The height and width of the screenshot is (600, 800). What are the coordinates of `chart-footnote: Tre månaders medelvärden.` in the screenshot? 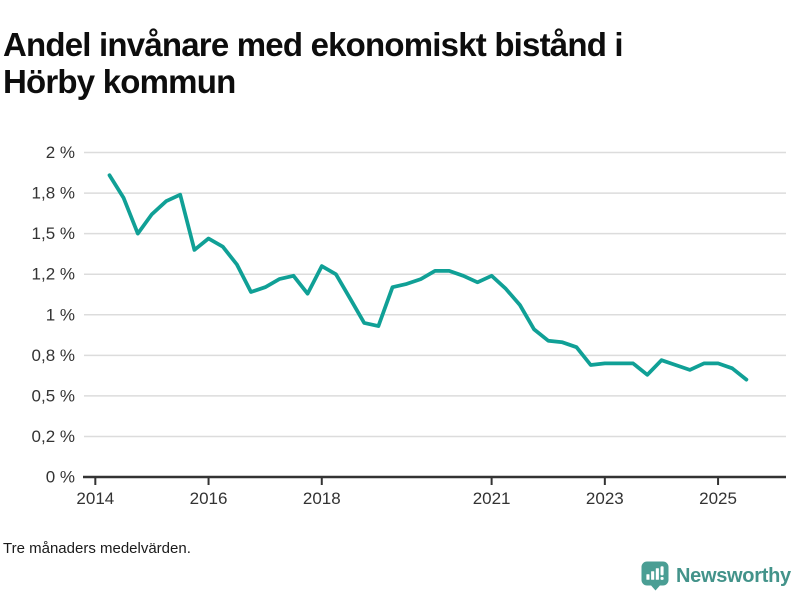 It's located at (97, 548).